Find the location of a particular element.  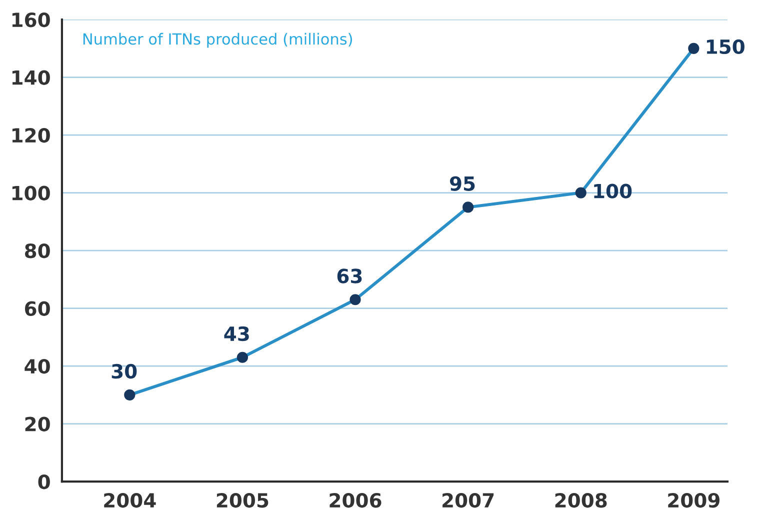

x-tick-label: 2006 is located at coordinates (356, 500).